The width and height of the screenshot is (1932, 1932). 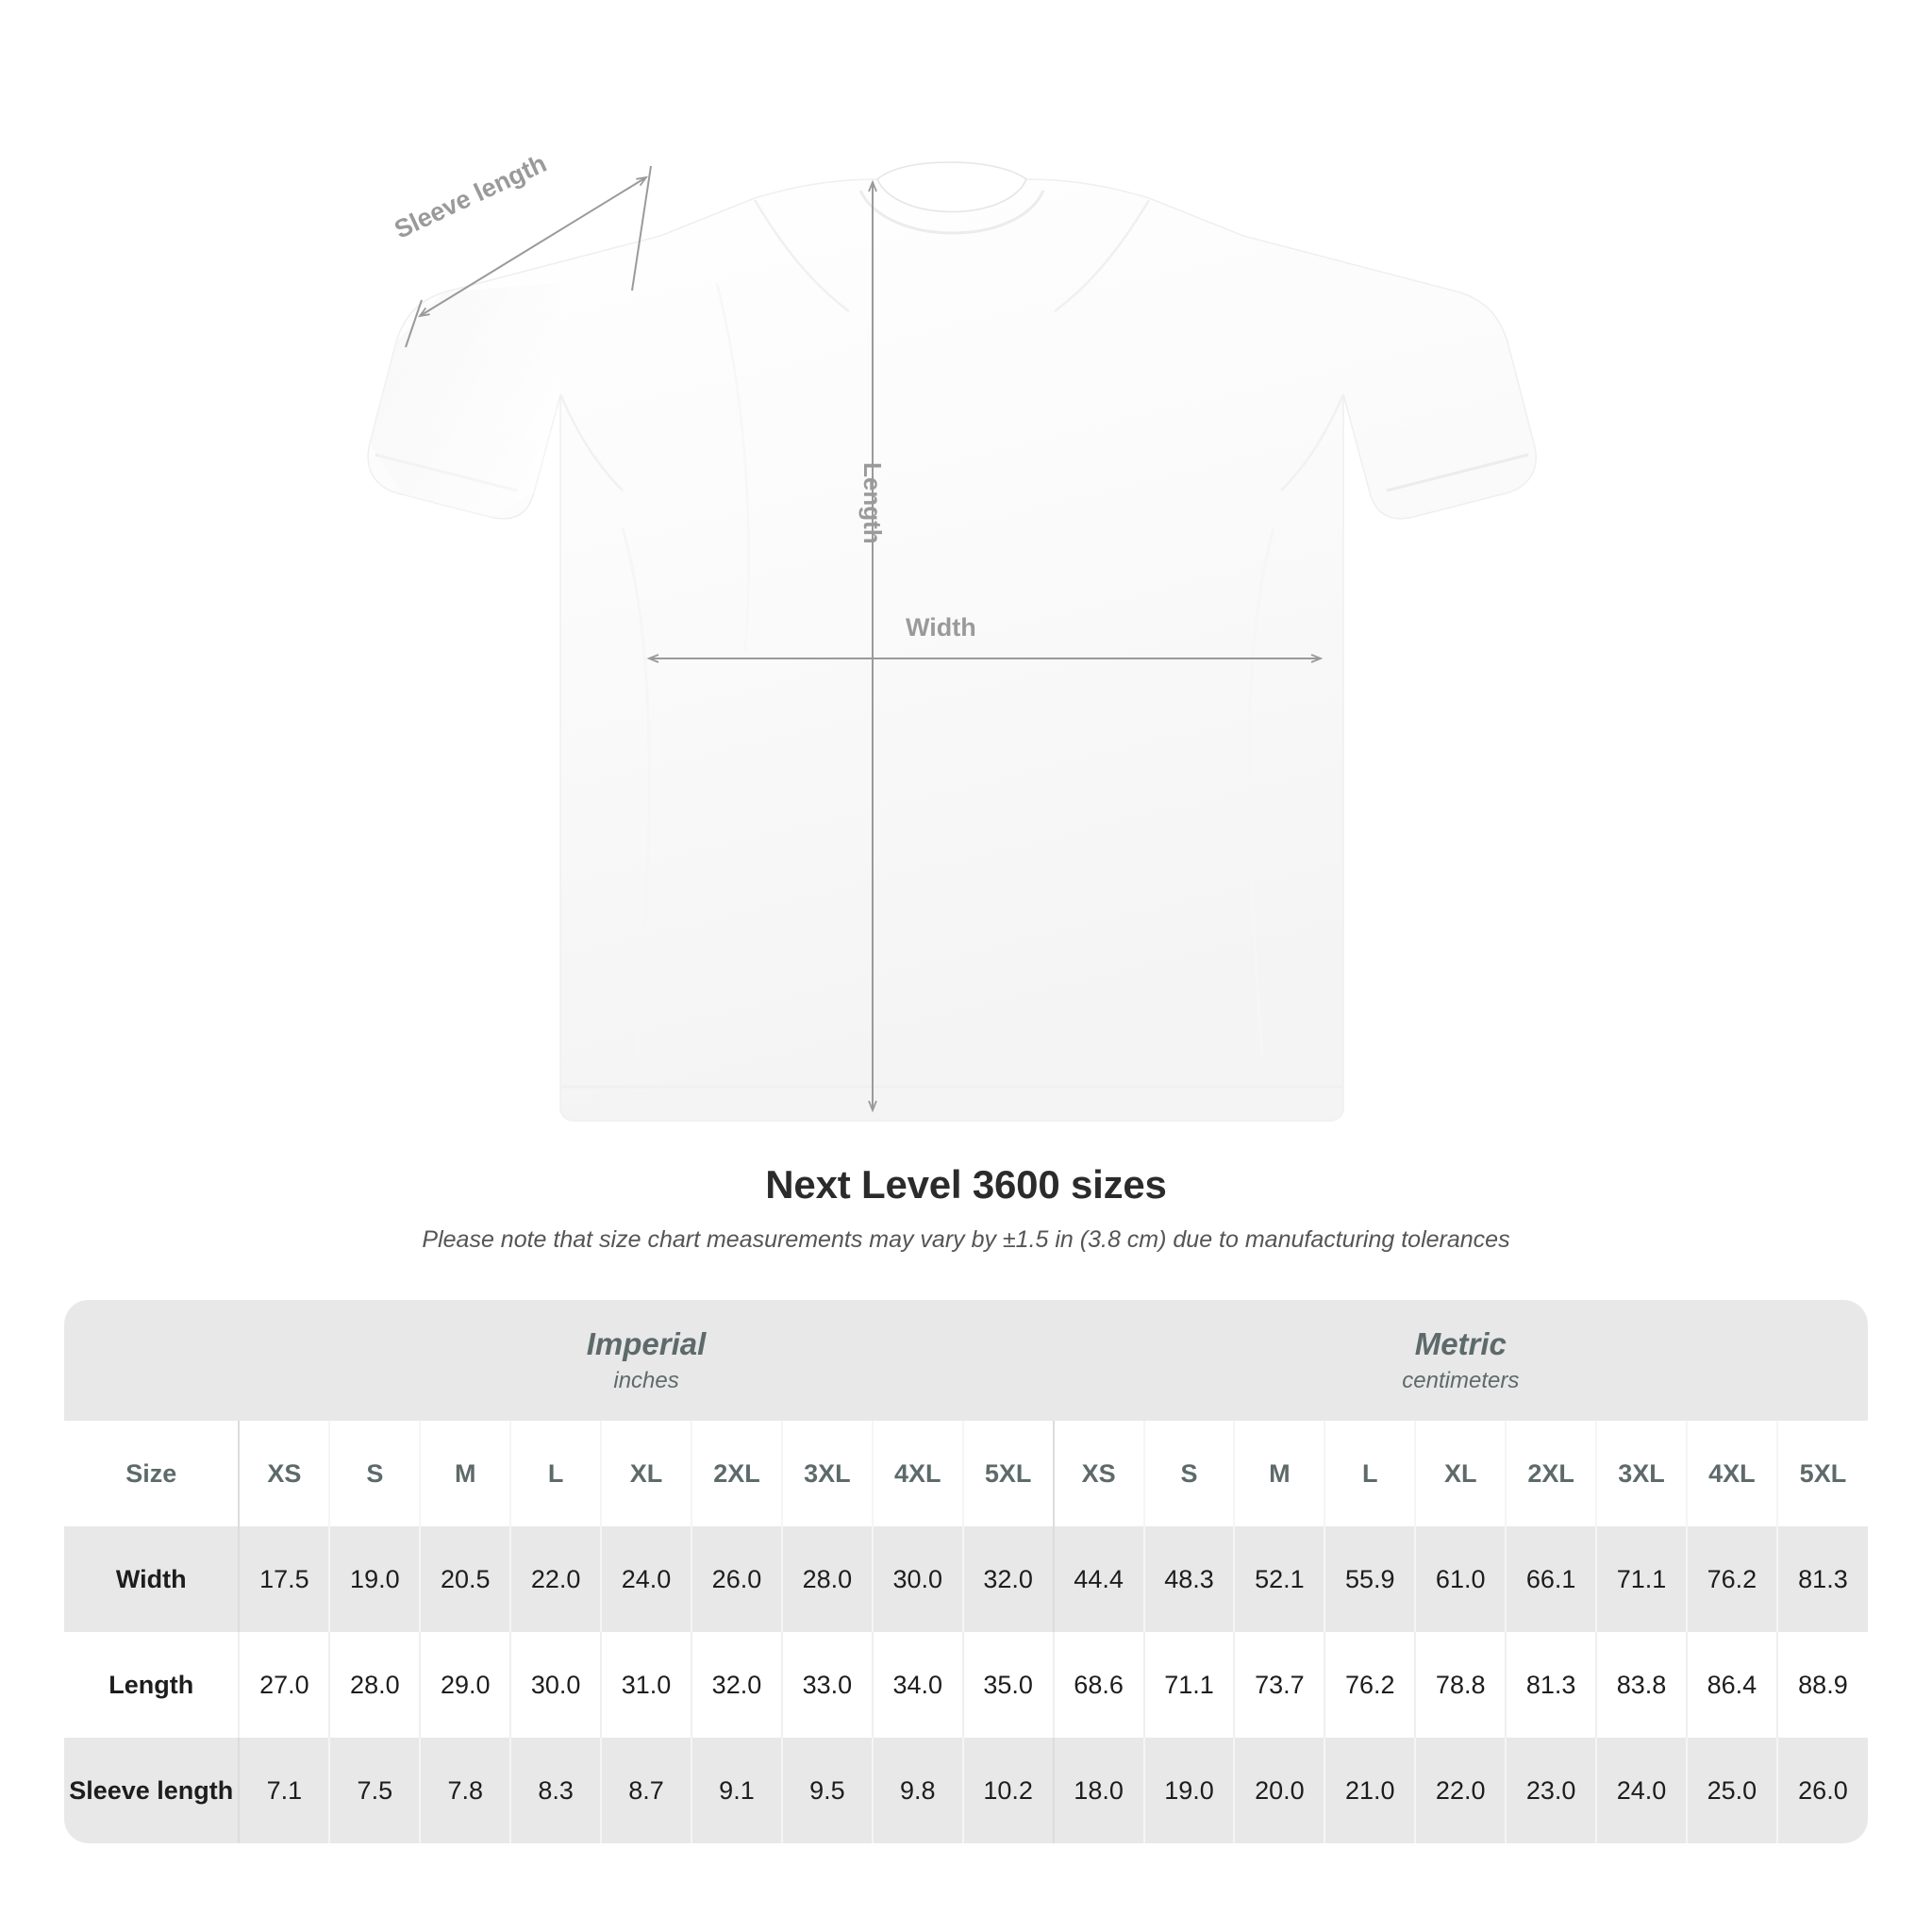 I want to click on measurement-cell: 9.5, so click(x=827, y=1790).